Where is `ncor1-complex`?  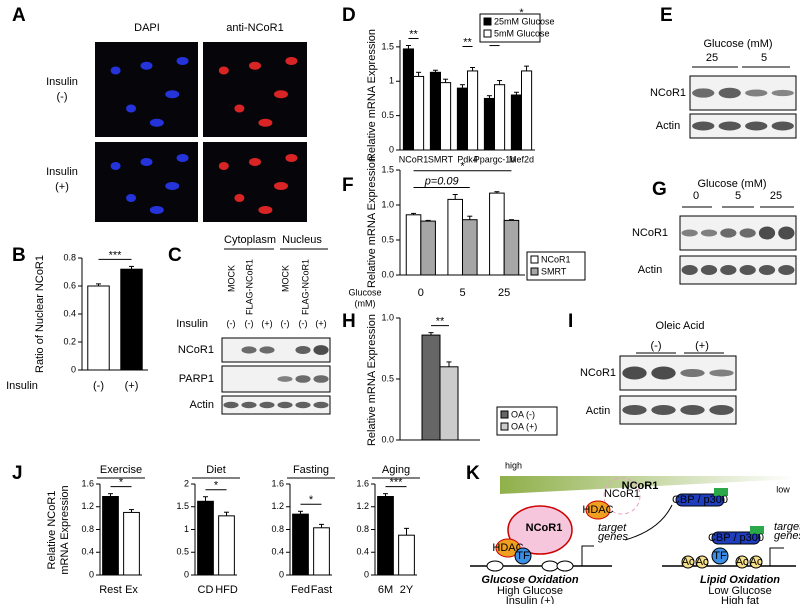 ncor1-complex is located at coordinates (540, 530).